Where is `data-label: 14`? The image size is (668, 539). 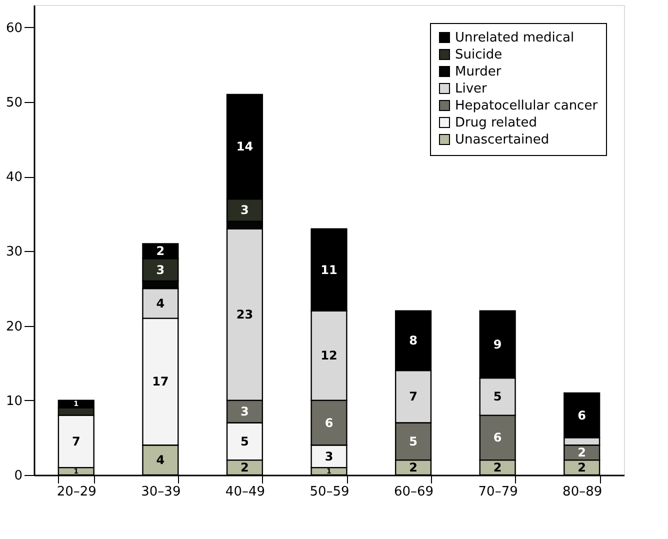
data-label: 14 is located at coordinates (245, 147).